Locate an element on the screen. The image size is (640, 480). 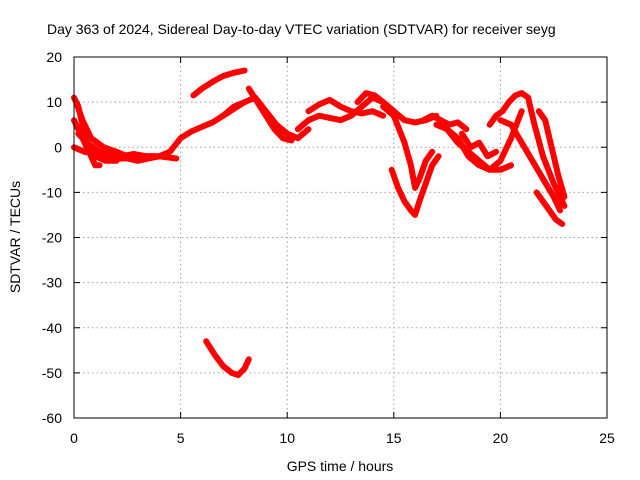
x-tick-label: 10 is located at coordinates (287, 438).